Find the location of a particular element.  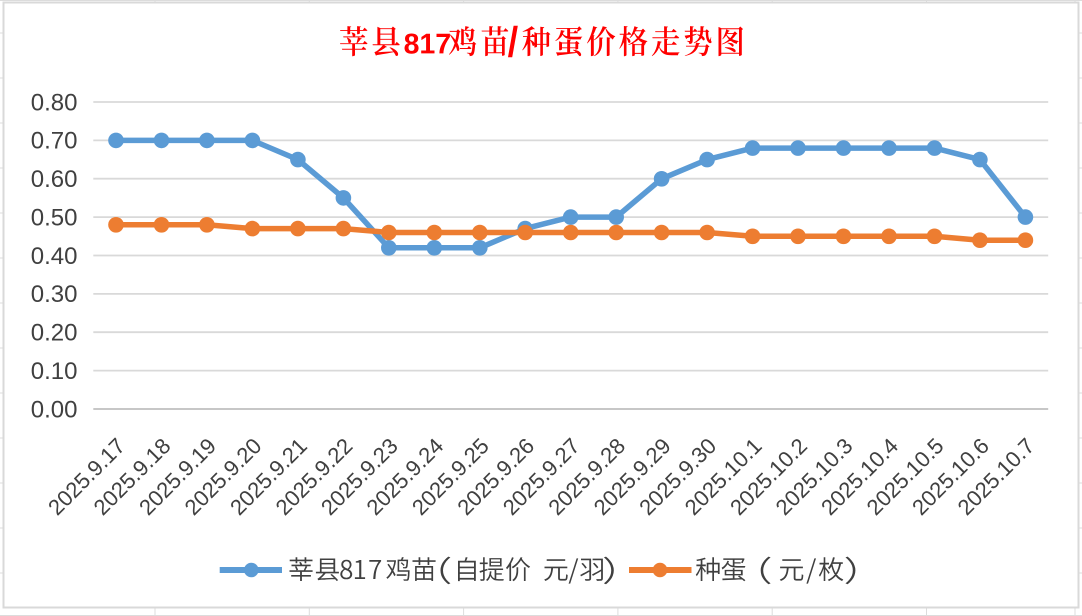

svg-text: 0.10 is located at coordinates (54, 371).